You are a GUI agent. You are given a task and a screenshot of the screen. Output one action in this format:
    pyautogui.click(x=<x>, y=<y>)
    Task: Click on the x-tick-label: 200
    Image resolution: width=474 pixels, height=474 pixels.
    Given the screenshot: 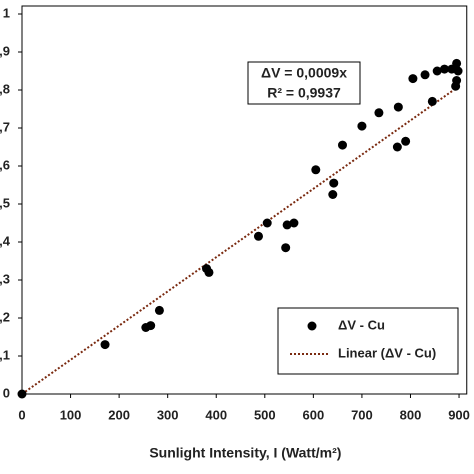 What is the action you would take?
    pyautogui.click(x=119, y=414)
    